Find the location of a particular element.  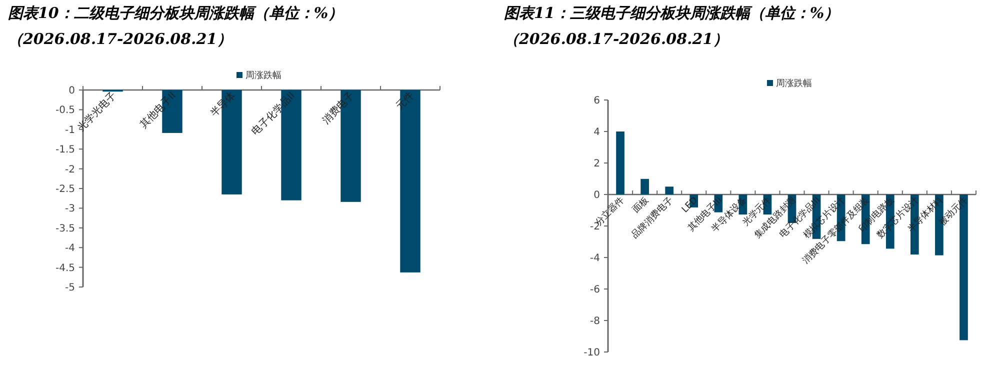

y-tick-label: -10 is located at coordinates (592, 353).